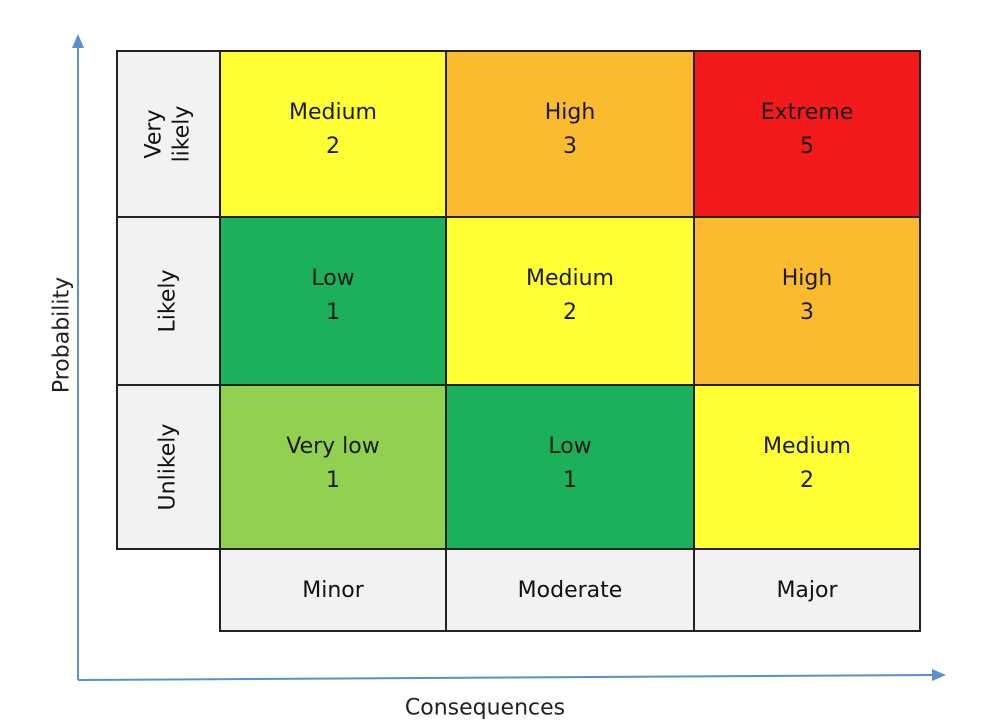  I want to click on row-header-label: Unlikely, so click(168, 467).